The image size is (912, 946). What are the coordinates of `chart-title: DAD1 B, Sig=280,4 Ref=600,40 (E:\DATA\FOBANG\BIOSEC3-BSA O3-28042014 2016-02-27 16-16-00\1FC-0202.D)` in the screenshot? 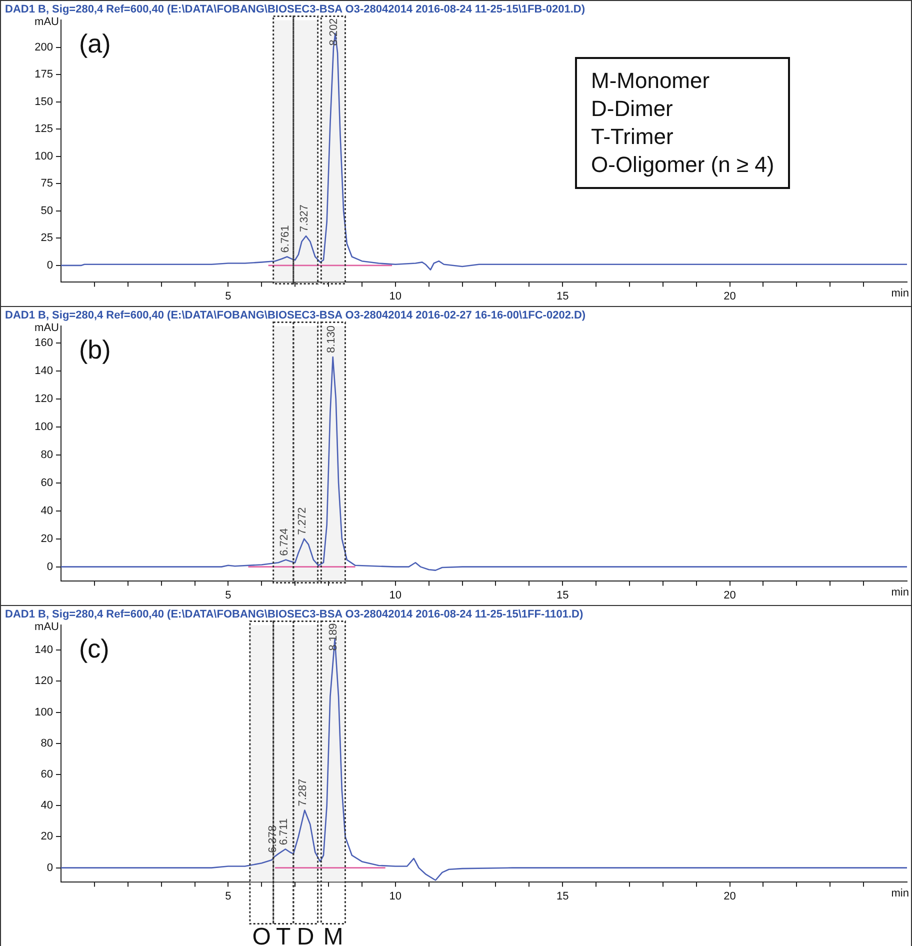 It's located at (295, 316).